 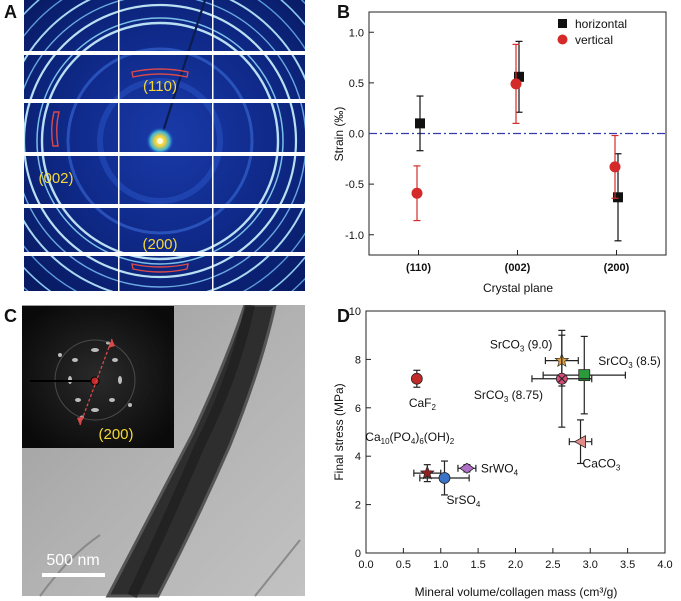 I want to click on stress-point-label: SrCO3 (8.5), so click(x=629, y=362).